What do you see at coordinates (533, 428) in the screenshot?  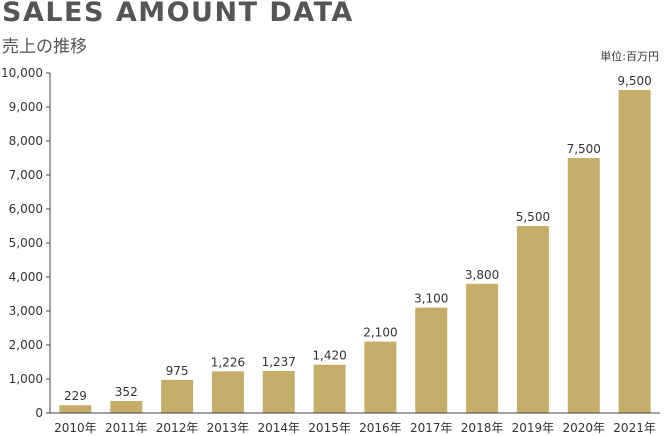 I see `x-category-label: 2019年` at bounding box center [533, 428].